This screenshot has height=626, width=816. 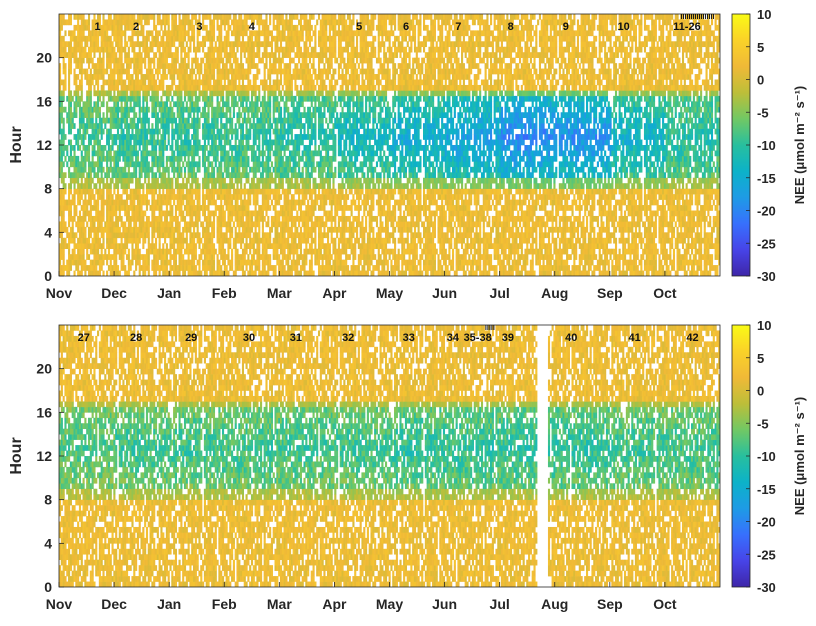 What do you see at coordinates (566, 27) in the screenshot?
I see `event-label: 9` at bounding box center [566, 27].